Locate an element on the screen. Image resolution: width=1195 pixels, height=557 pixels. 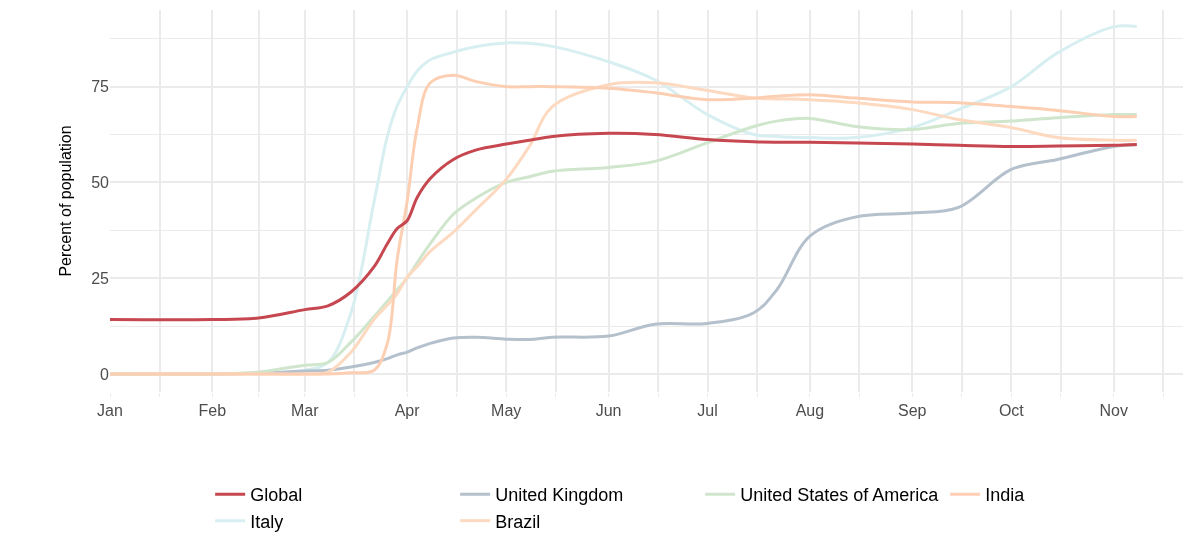
legend-label: India is located at coordinates (1005, 495).